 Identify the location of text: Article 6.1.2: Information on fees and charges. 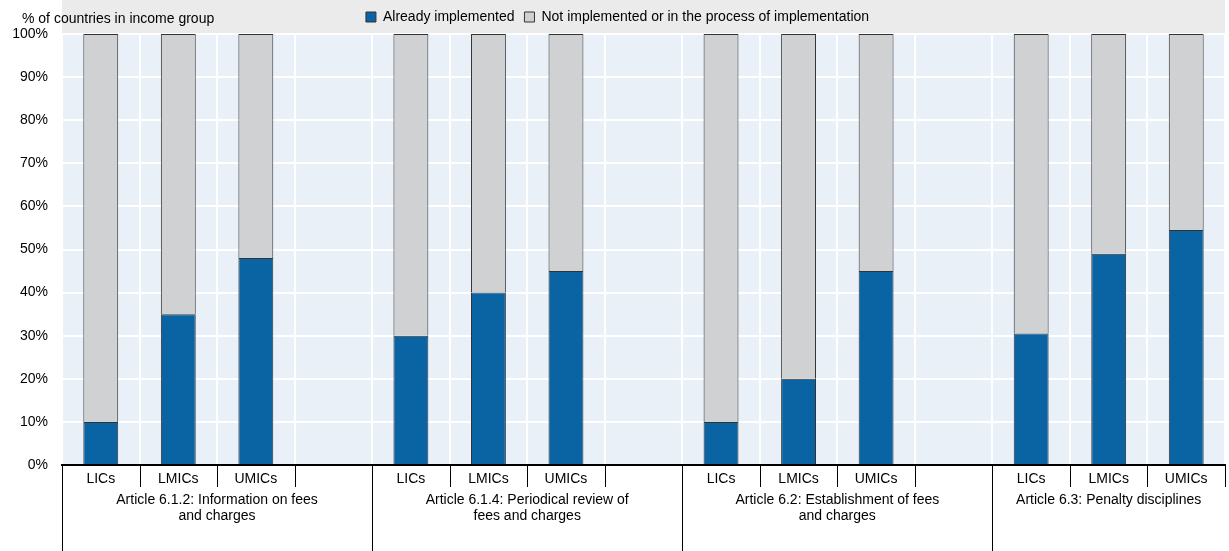
(217, 506).